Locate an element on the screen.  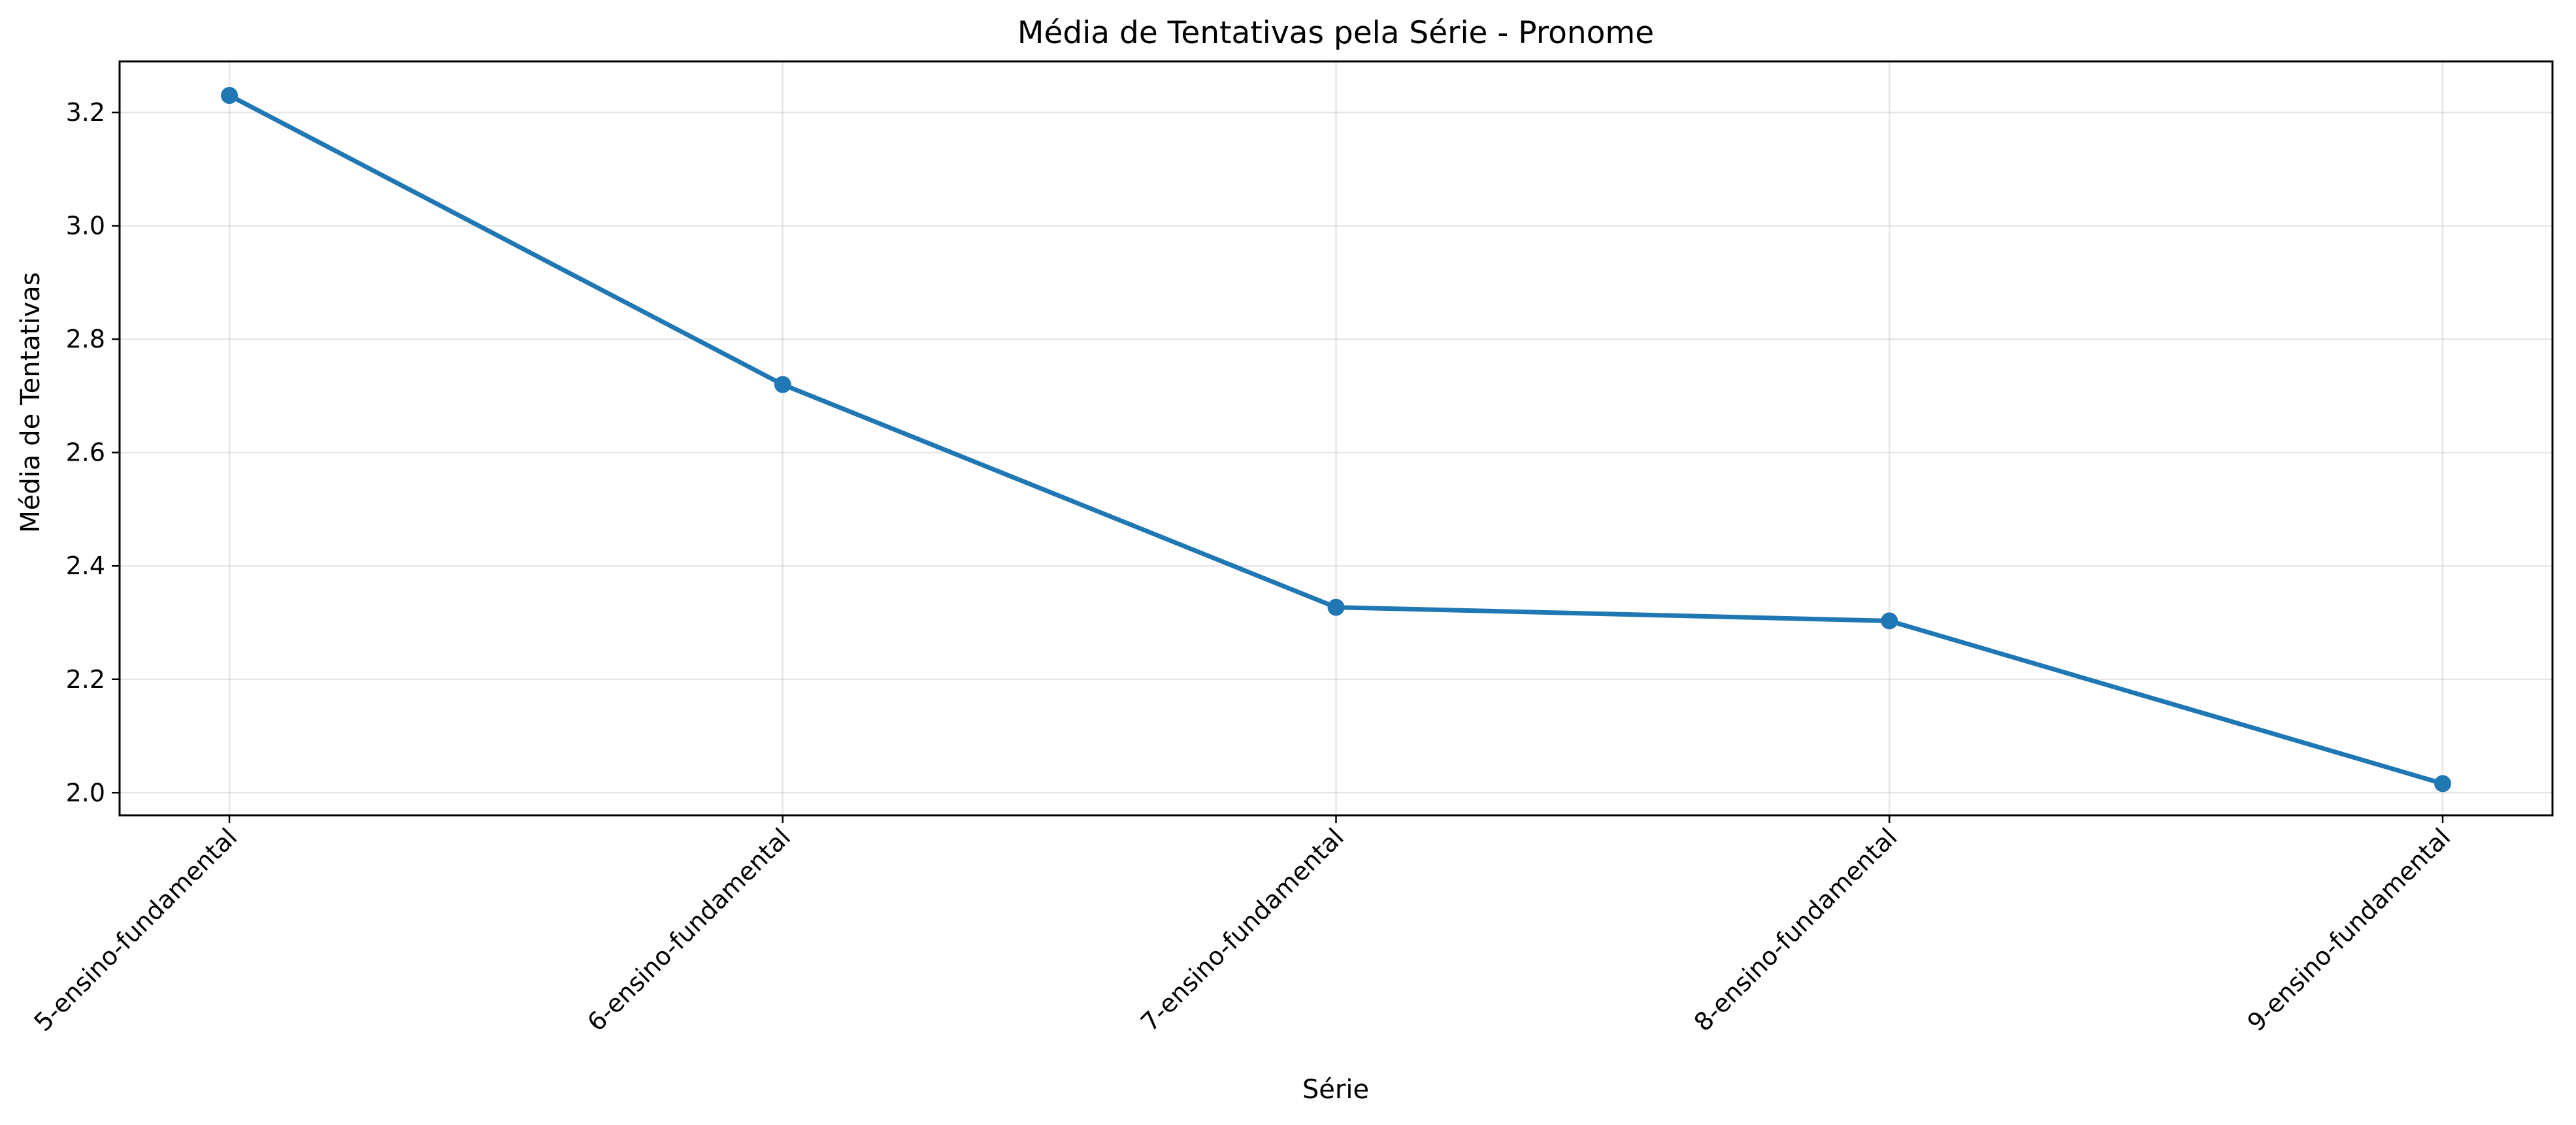
y-tick-label: 2.2 is located at coordinates (85, 679).